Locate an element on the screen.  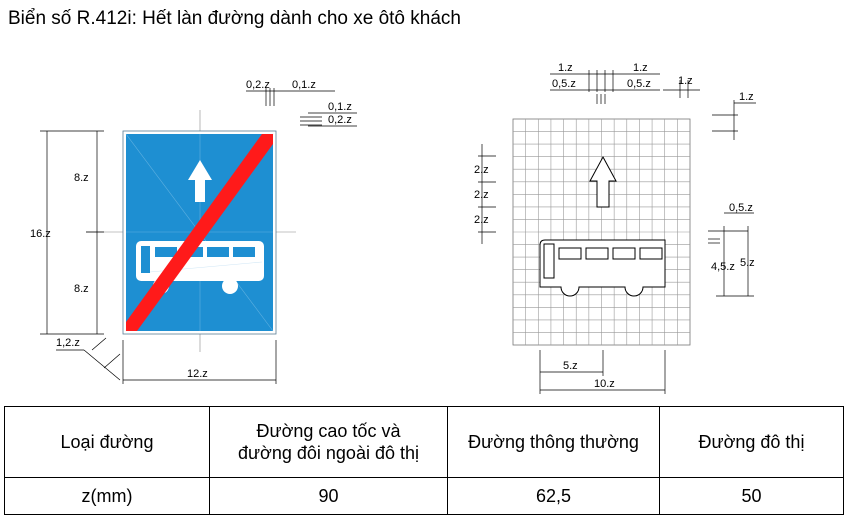
dim-grid-left-2a: 2.z is located at coordinates (481, 170).